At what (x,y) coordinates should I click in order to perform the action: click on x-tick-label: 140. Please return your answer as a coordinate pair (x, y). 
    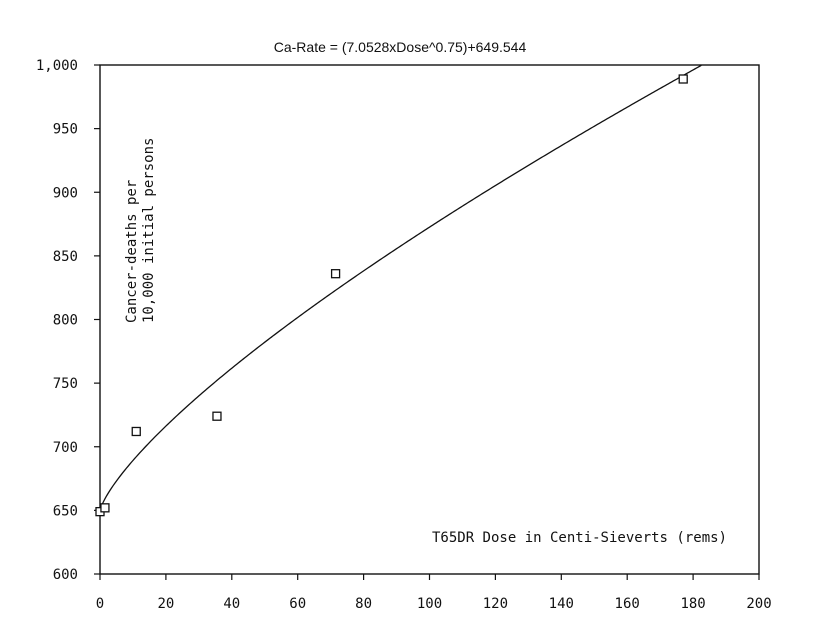
    Looking at the image, I should click on (561, 604).